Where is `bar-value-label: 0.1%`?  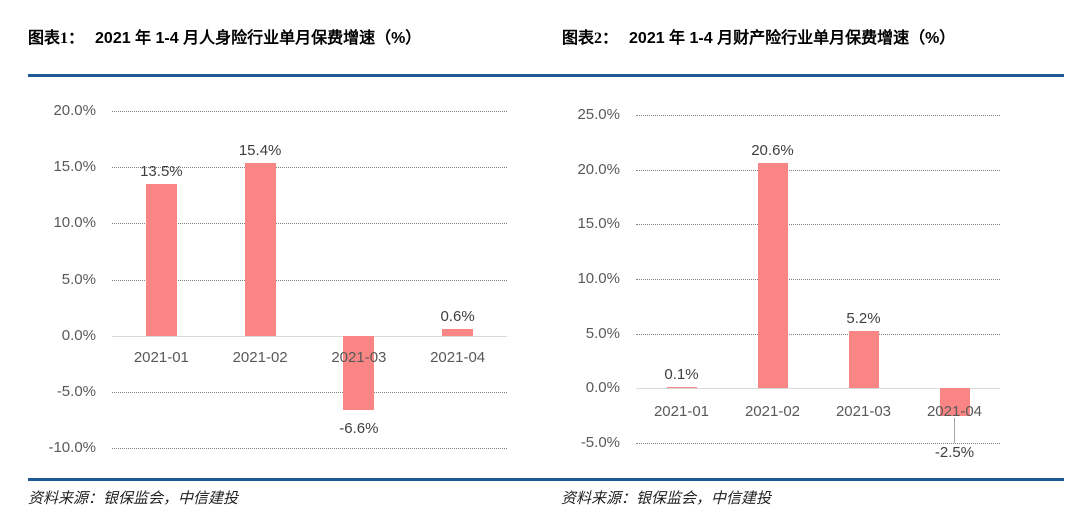 bar-value-label: 0.1% is located at coordinates (681, 375).